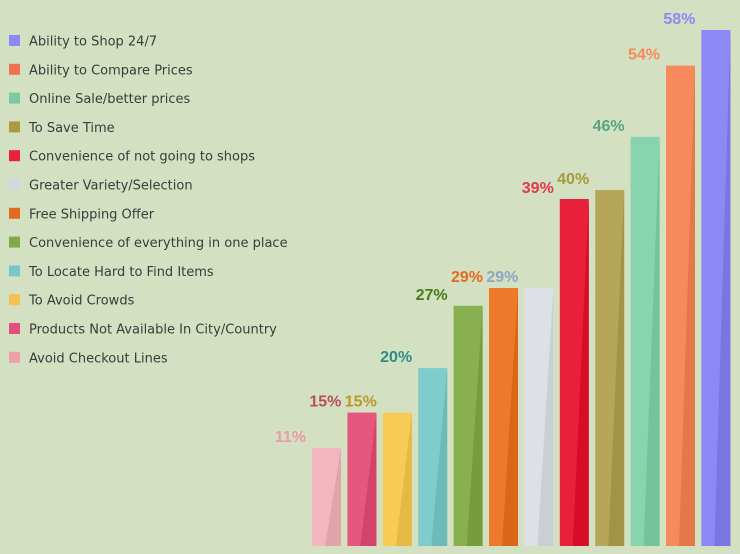  What do you see at coordinates (573, 179) in the screenshot?
I see `bar-value-label: 40%` at bounding box center [573, 179].